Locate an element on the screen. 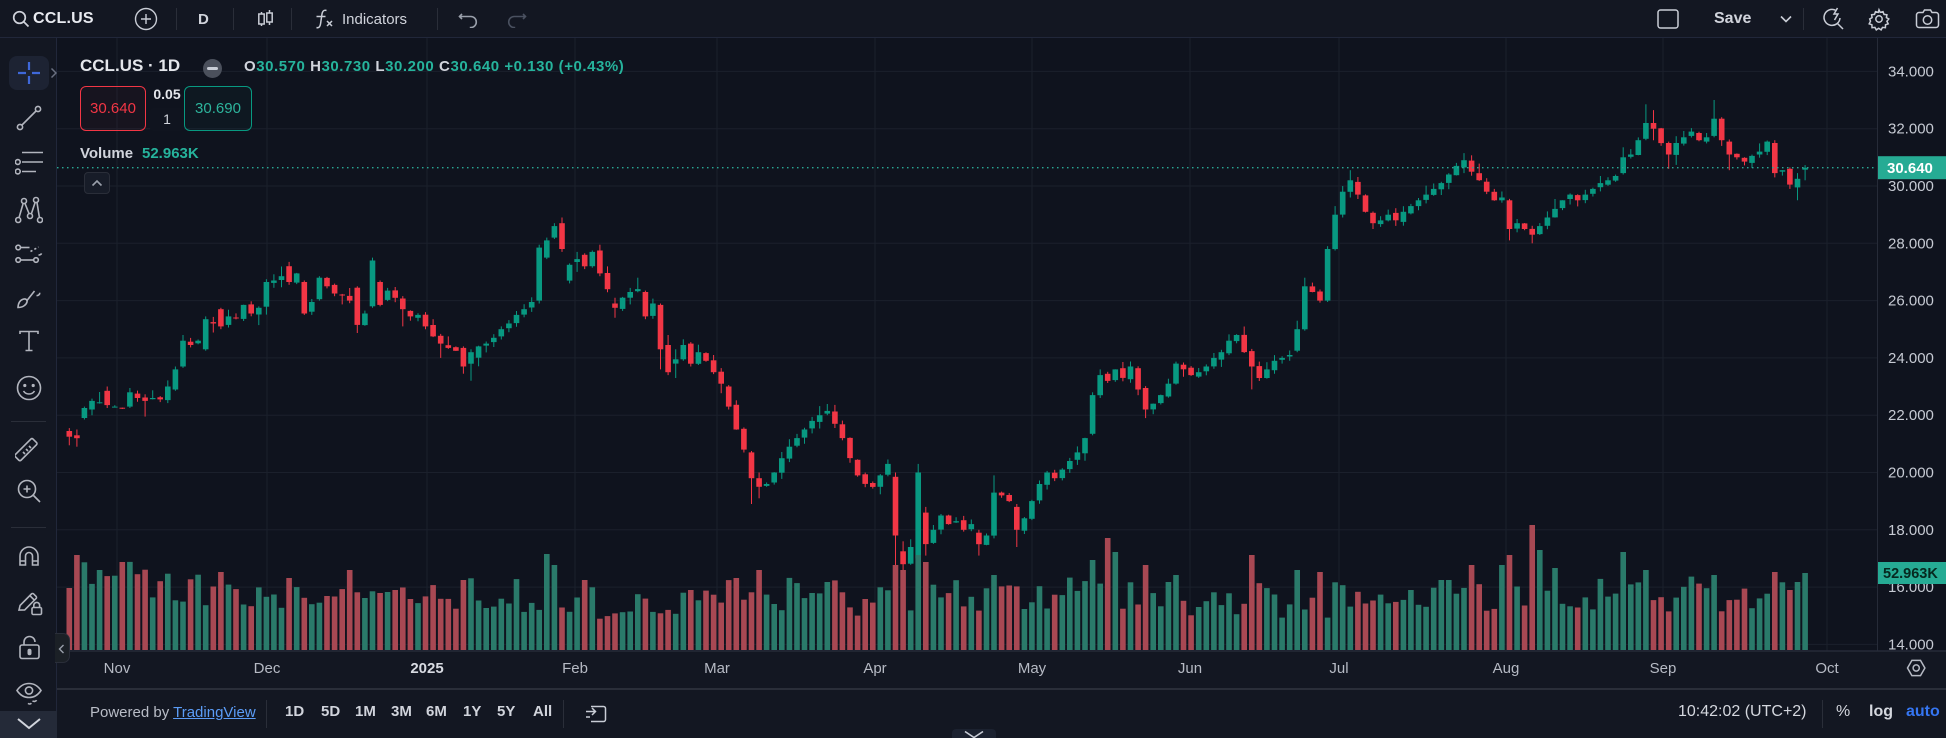 The height and width of the screenshot is (738, 1946). svg-text: Mar is located at coordinates (717, 668).